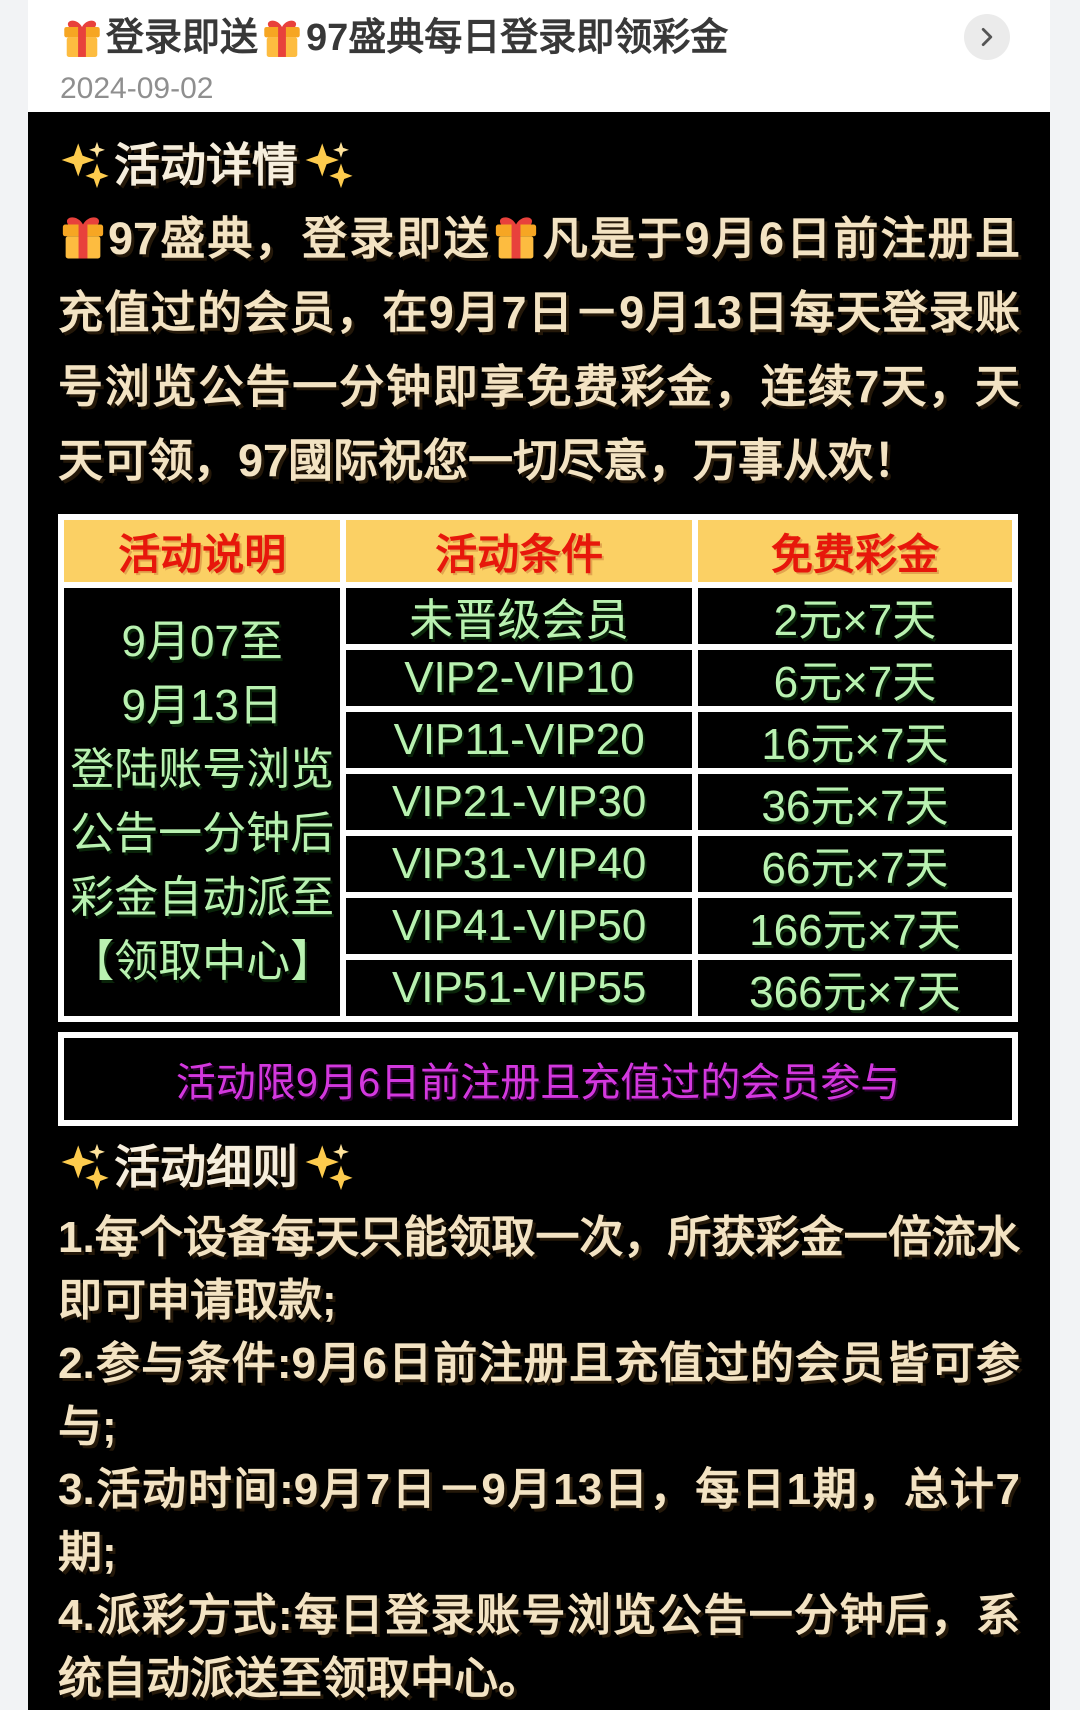 The image size is (1080, 1710). I want to click on chevron-right-icon, so click(987, 37).